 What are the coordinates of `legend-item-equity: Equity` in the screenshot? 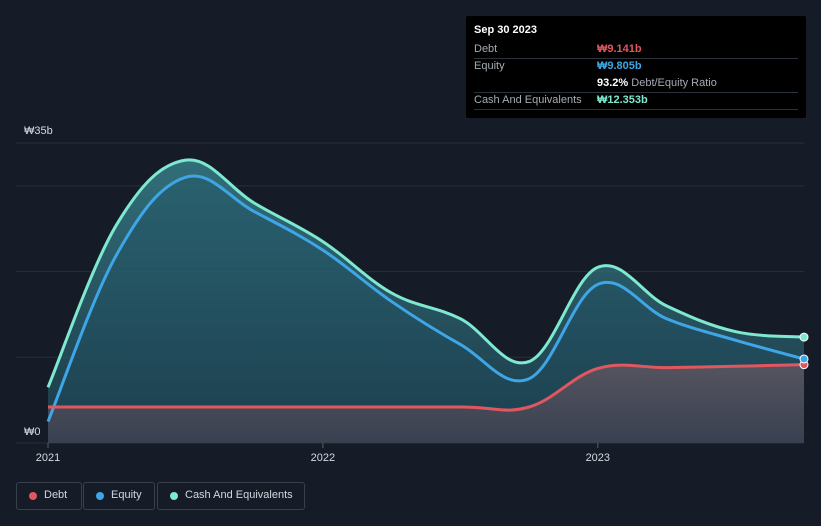 It's located at (119, 496).